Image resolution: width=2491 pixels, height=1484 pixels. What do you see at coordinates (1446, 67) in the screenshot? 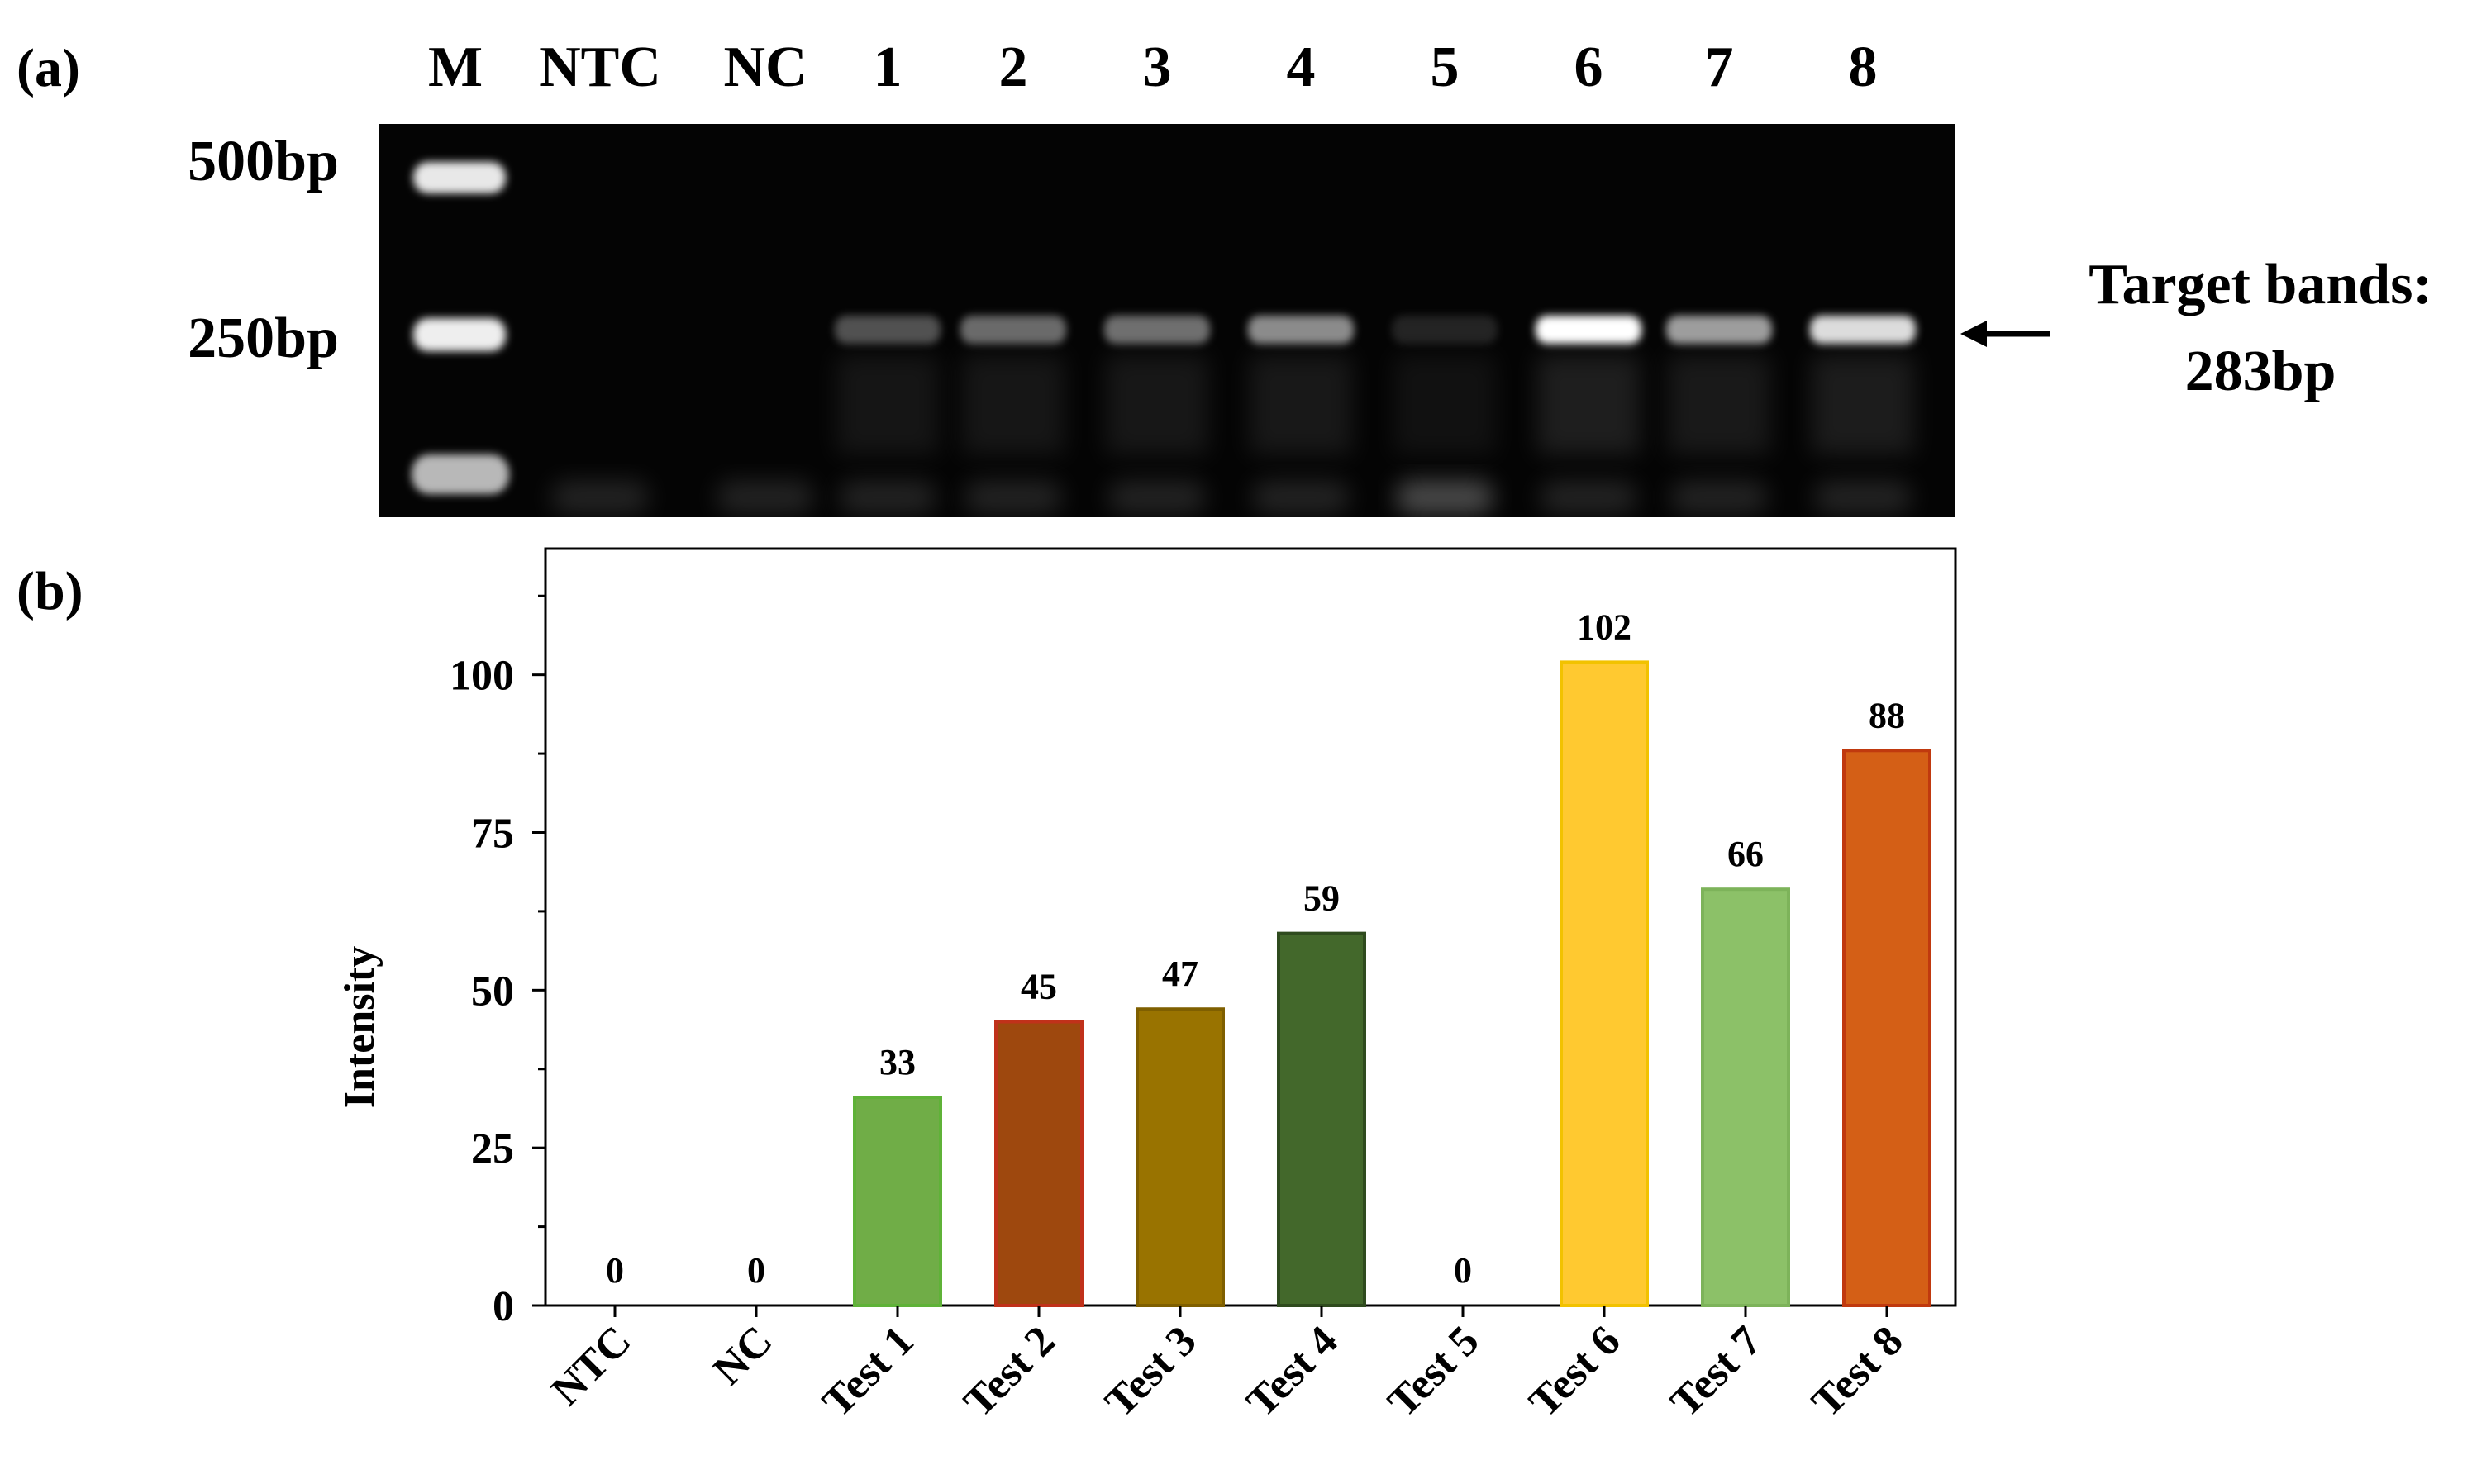
I see `lane-label: 5` at bounding box center [1446, 67].